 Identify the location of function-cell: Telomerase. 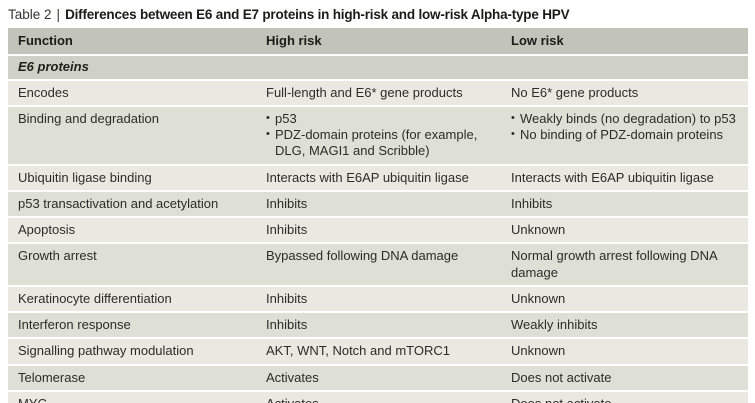
(52, 377).